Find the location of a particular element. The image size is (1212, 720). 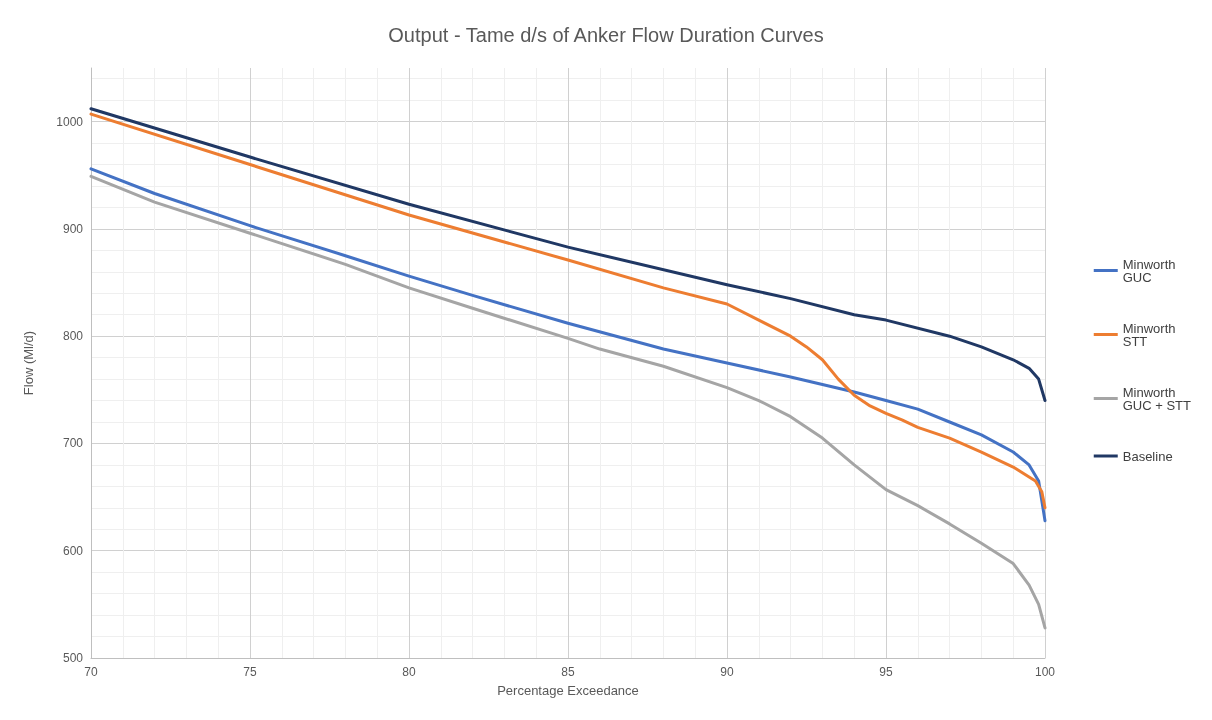

x-tick-label: 100 is located at coordinates (1045, 672).